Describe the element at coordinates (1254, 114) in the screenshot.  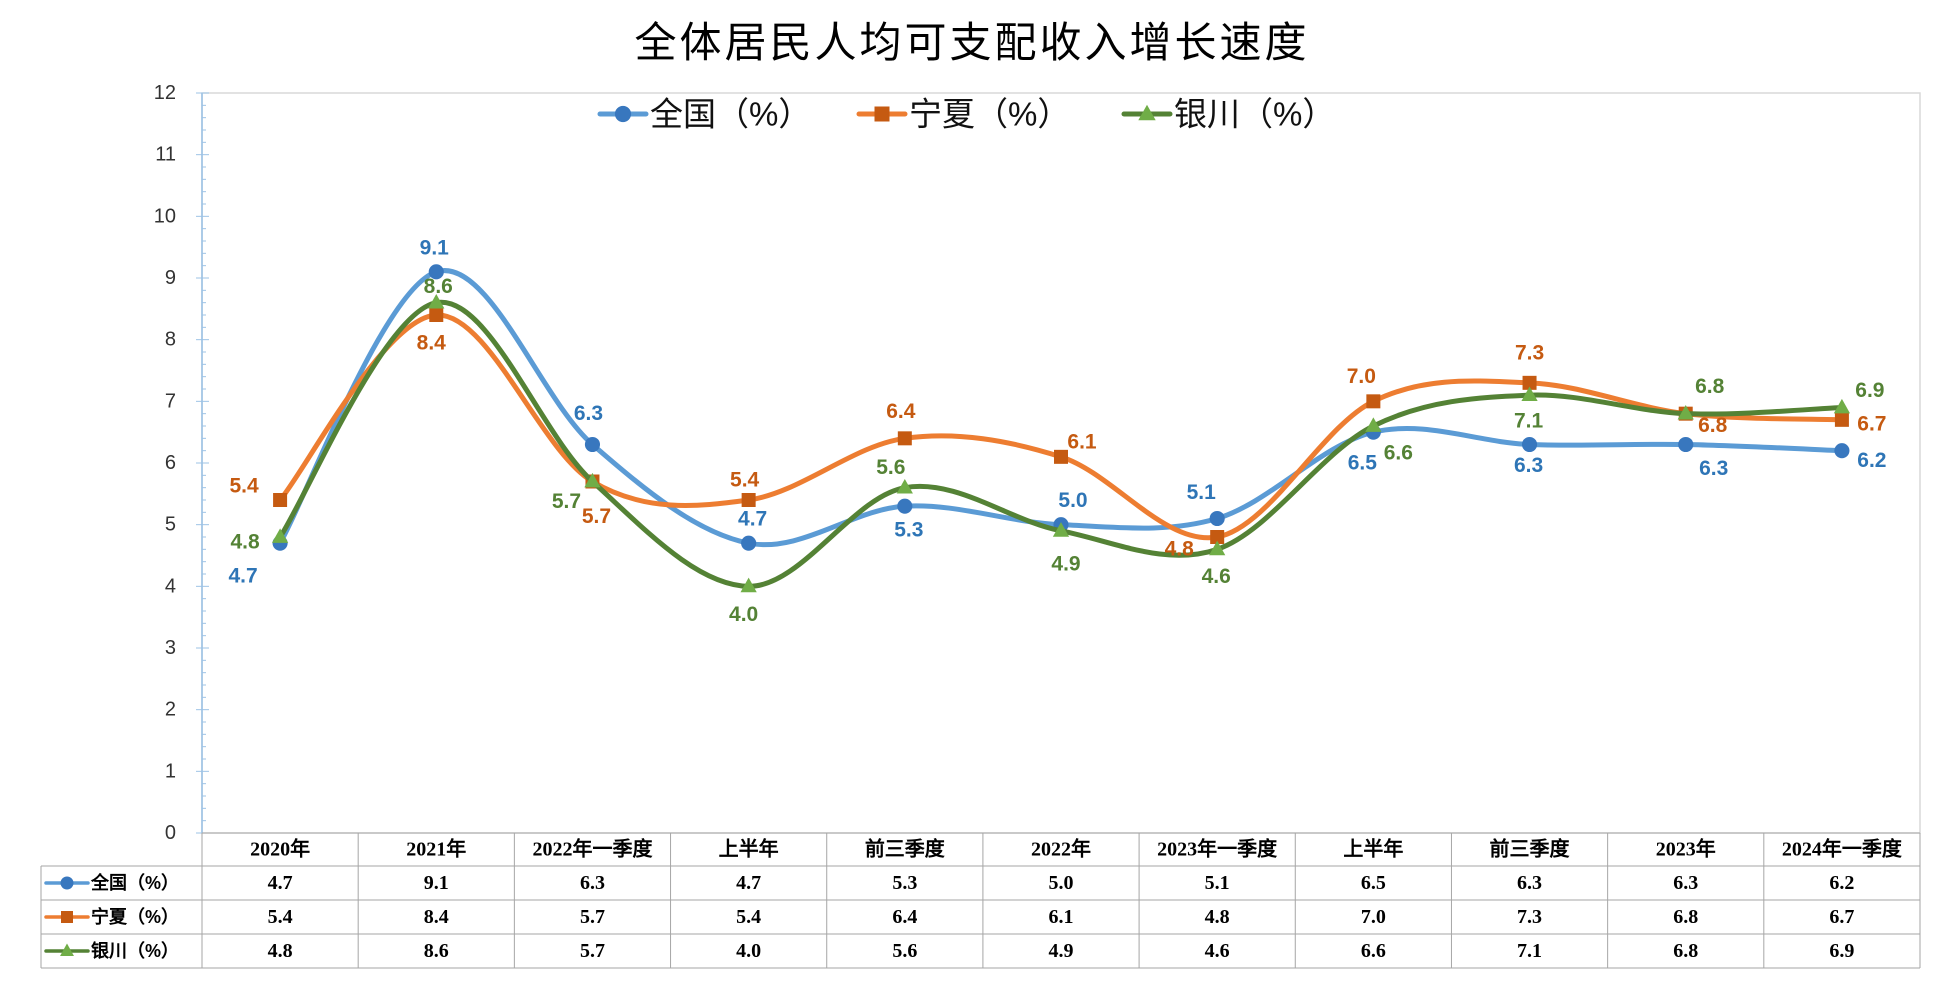
I see `legend-label: 银川（%）` at that location.